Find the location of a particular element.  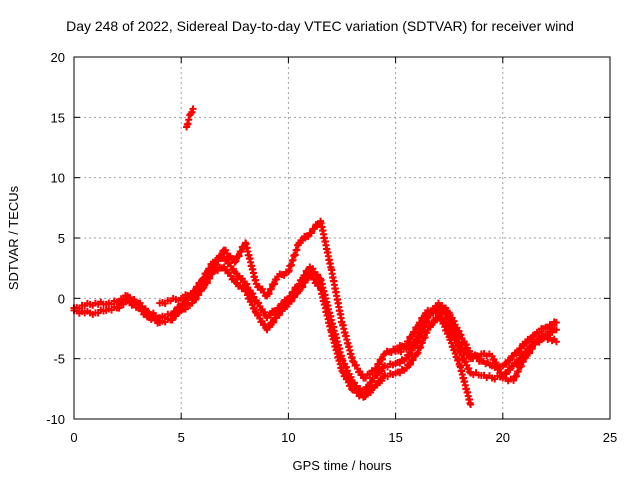

y-tick-label: -10 is located at coordinates (55, 419).